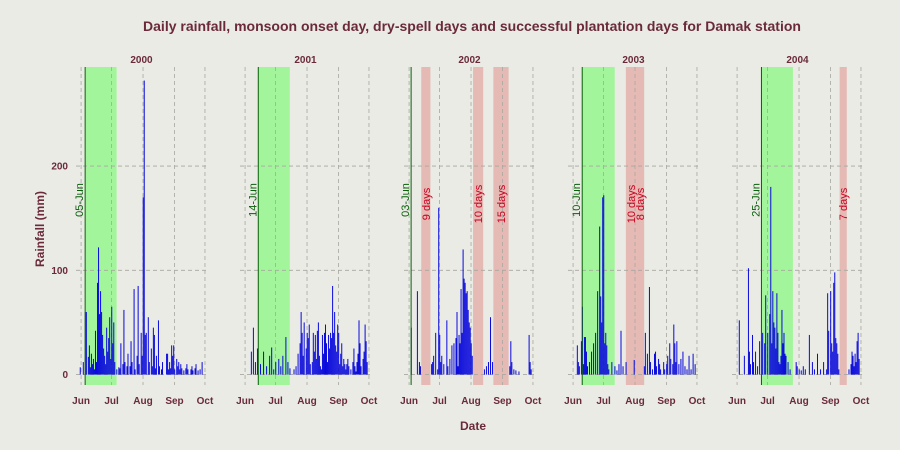 The image size is (900, 450). What do you see at coordinates (501, 226) in the screenshot?
I see `dry-spell-band` at bounding box center [501, 226].